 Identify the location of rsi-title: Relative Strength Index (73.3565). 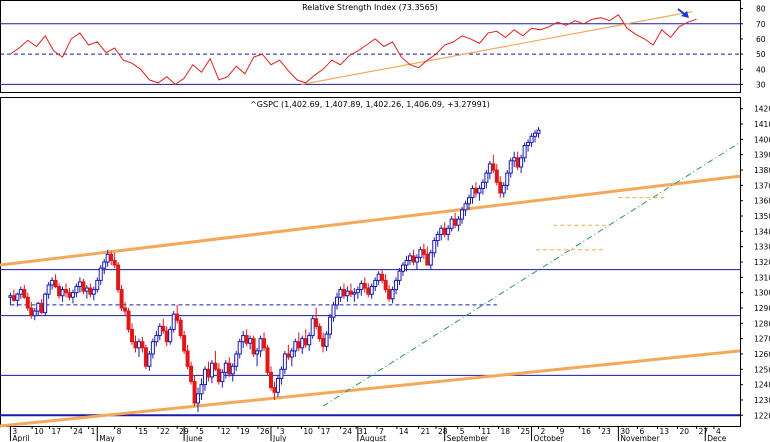
(370, 7).